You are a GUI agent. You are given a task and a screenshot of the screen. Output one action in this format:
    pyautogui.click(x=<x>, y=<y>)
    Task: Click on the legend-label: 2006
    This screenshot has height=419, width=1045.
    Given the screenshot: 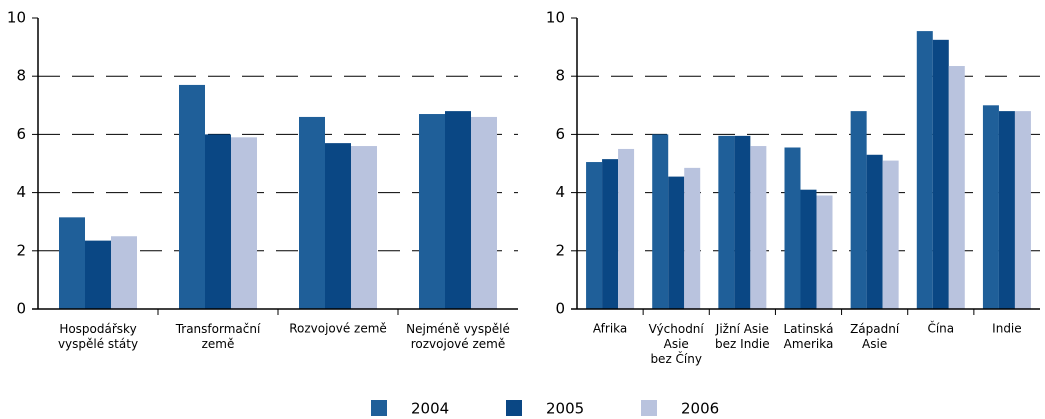 What is the action you would take?
    pyautogui.click(x=700, y=409)
    